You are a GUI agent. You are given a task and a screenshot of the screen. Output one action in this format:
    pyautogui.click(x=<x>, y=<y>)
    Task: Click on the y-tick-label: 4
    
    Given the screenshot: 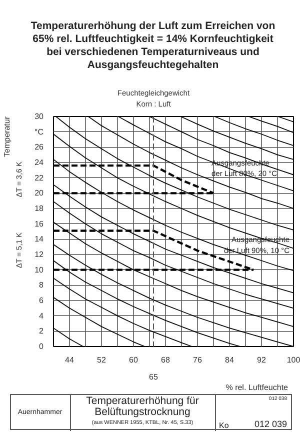 What is the action you would take?
    pyautogui.click(x=41, y=315)
    